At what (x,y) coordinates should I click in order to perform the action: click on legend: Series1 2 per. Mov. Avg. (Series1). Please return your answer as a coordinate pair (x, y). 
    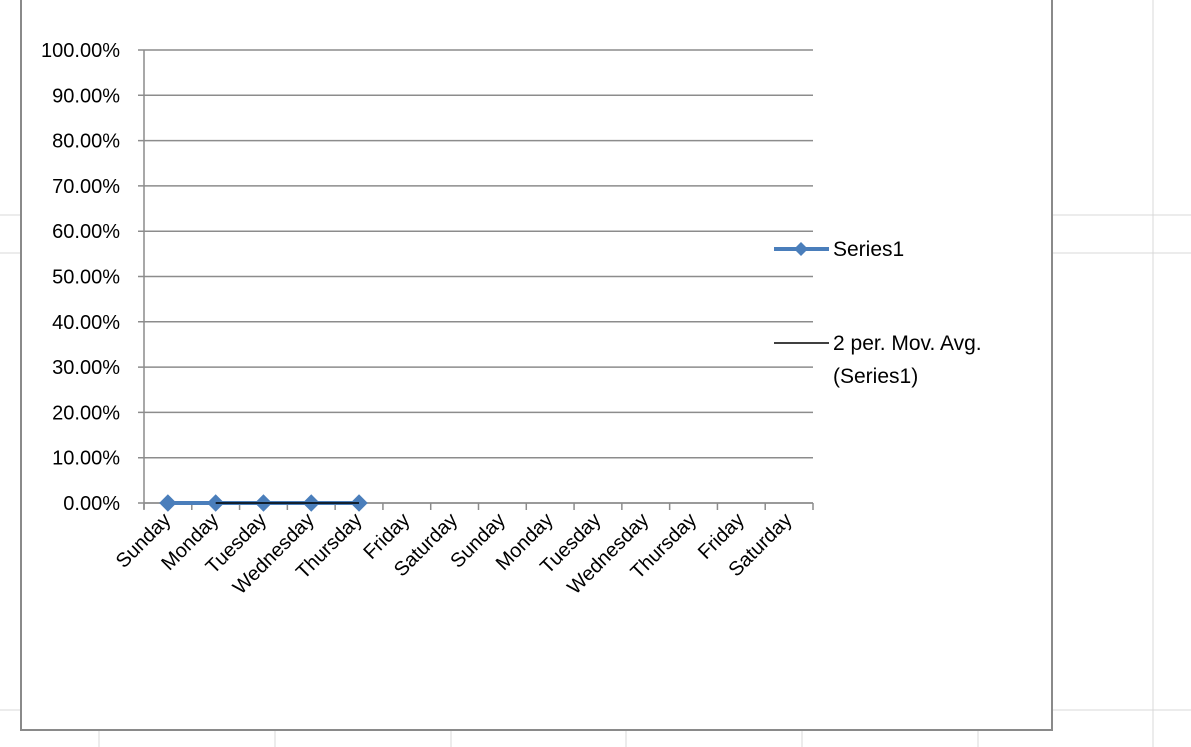
    Looking at the image, I should click on (878, 313).